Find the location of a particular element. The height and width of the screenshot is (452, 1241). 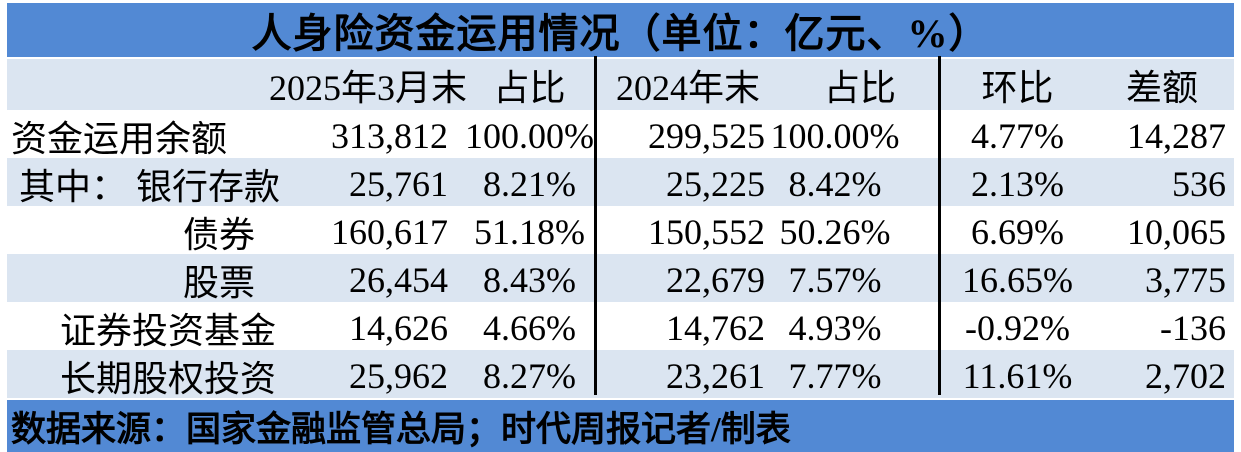

row-label: 股票 is located at coordinates (218, 283).